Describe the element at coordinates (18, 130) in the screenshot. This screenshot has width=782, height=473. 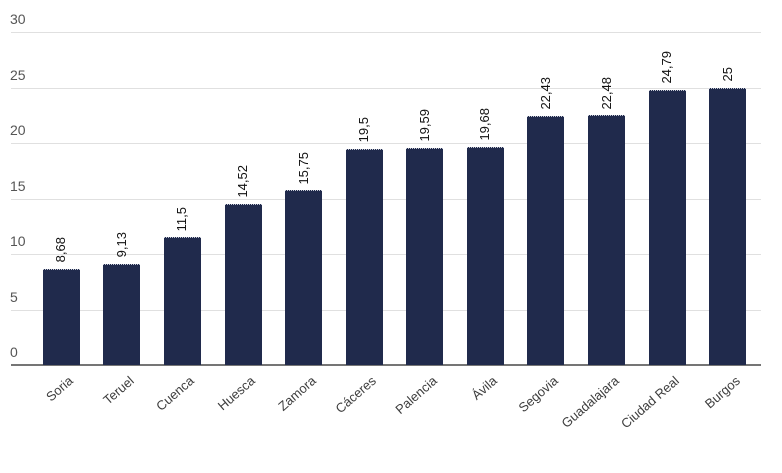
I see `y-axis-tick-label: 20` at that location.